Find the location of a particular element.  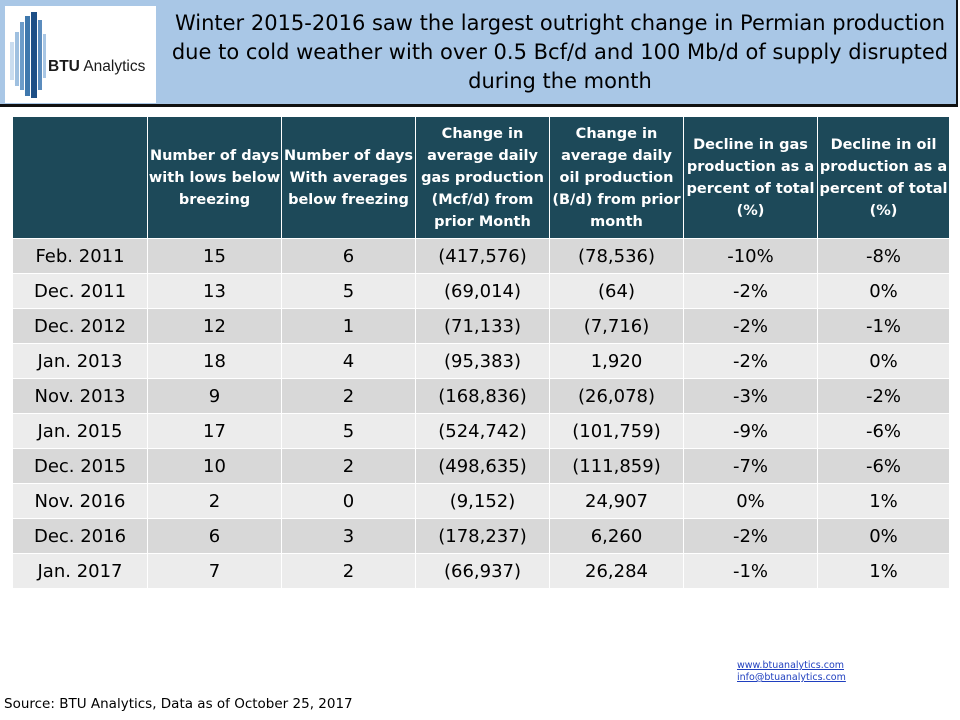

column-header is located at coordinates (80, 177).